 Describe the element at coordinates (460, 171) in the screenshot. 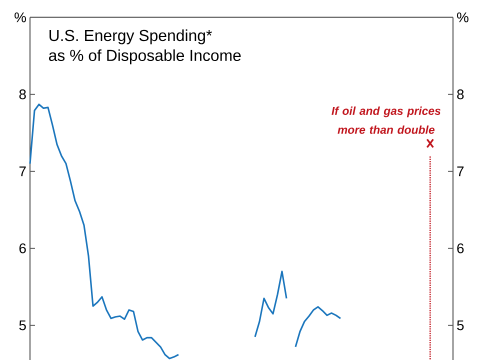

I see `y2-tick-label: 7` at that location.